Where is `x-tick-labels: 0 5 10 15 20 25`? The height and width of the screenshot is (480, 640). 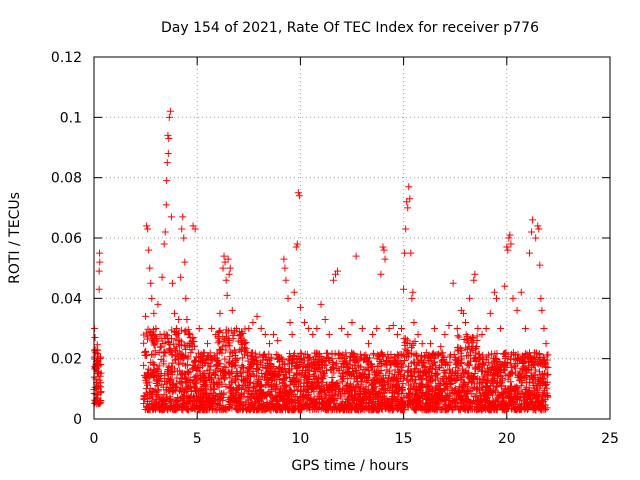 x-tick-labels: 0 5 10 15 20 25 is located at coordinates (354, 439).